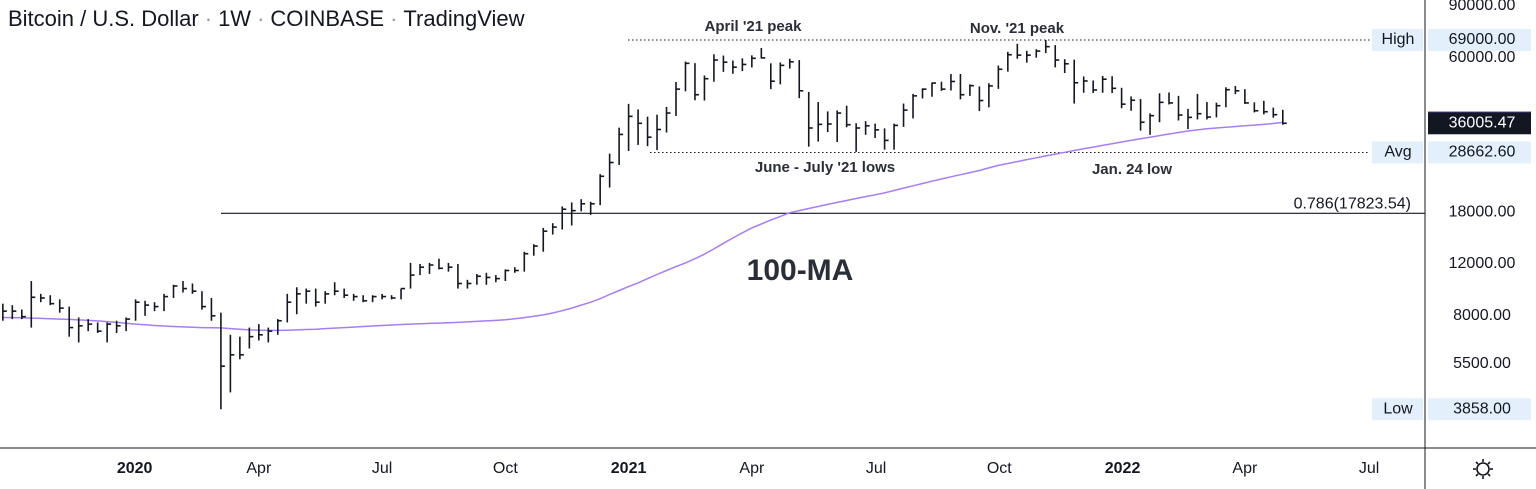 The width and height of the screenshot is (1536, 489). I want to click on annotation: June - July '21 lows, so click(825, 167).